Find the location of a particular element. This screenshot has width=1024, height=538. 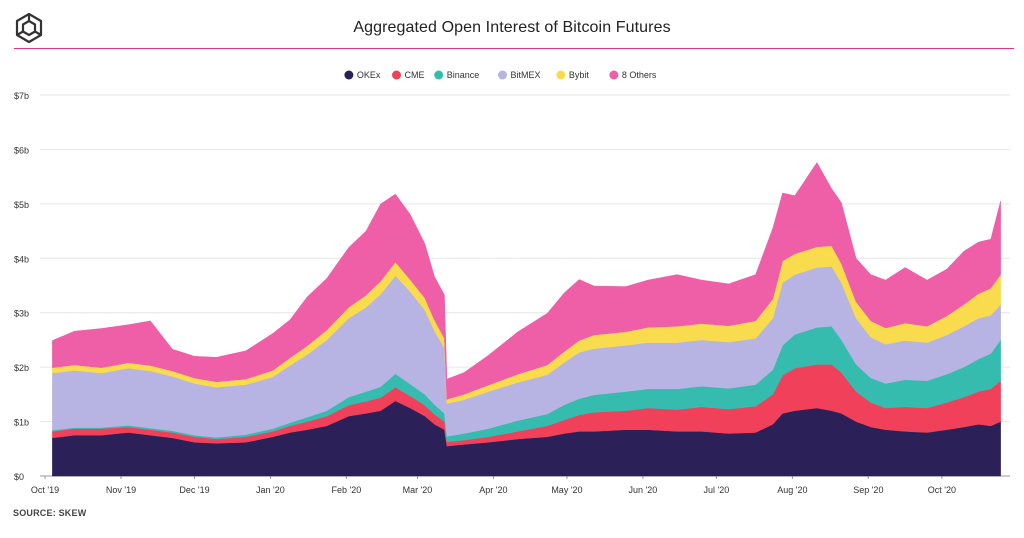

legend-label: OKEx is located at coordinates (369, 75).